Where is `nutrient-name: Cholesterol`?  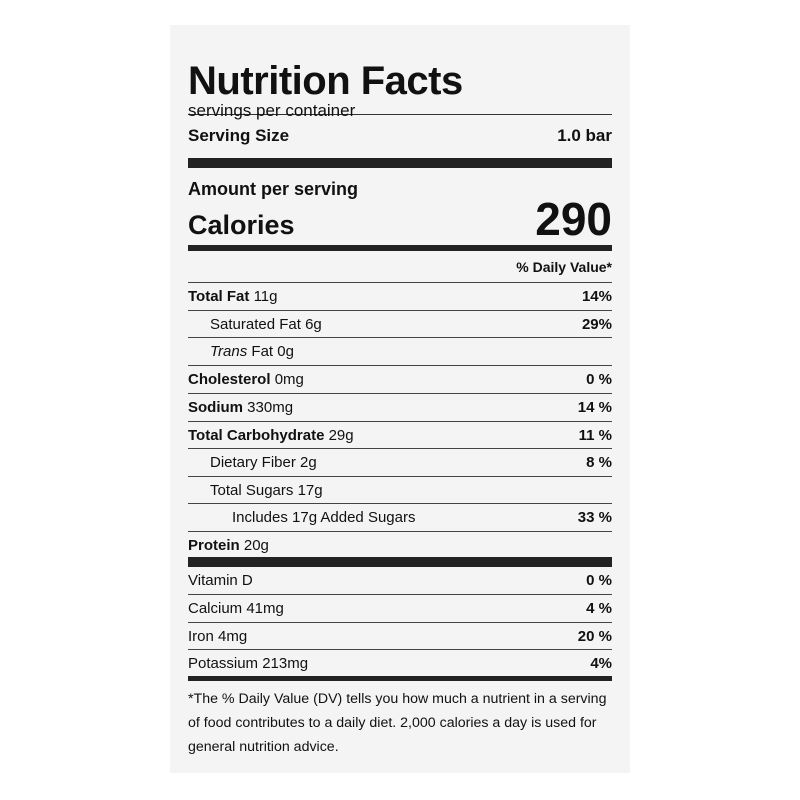
nutrient-name: Cholesterol is located at coordinates (229, 379).